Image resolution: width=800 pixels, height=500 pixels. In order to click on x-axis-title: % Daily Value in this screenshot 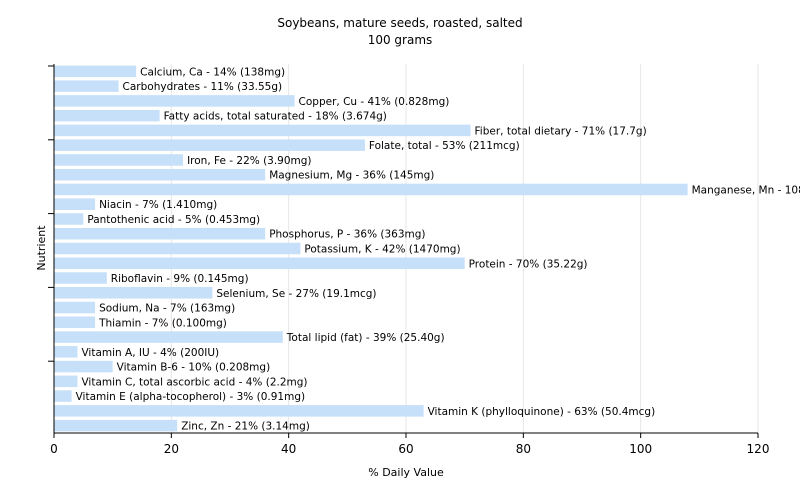, I will do `click(406, 472)`.